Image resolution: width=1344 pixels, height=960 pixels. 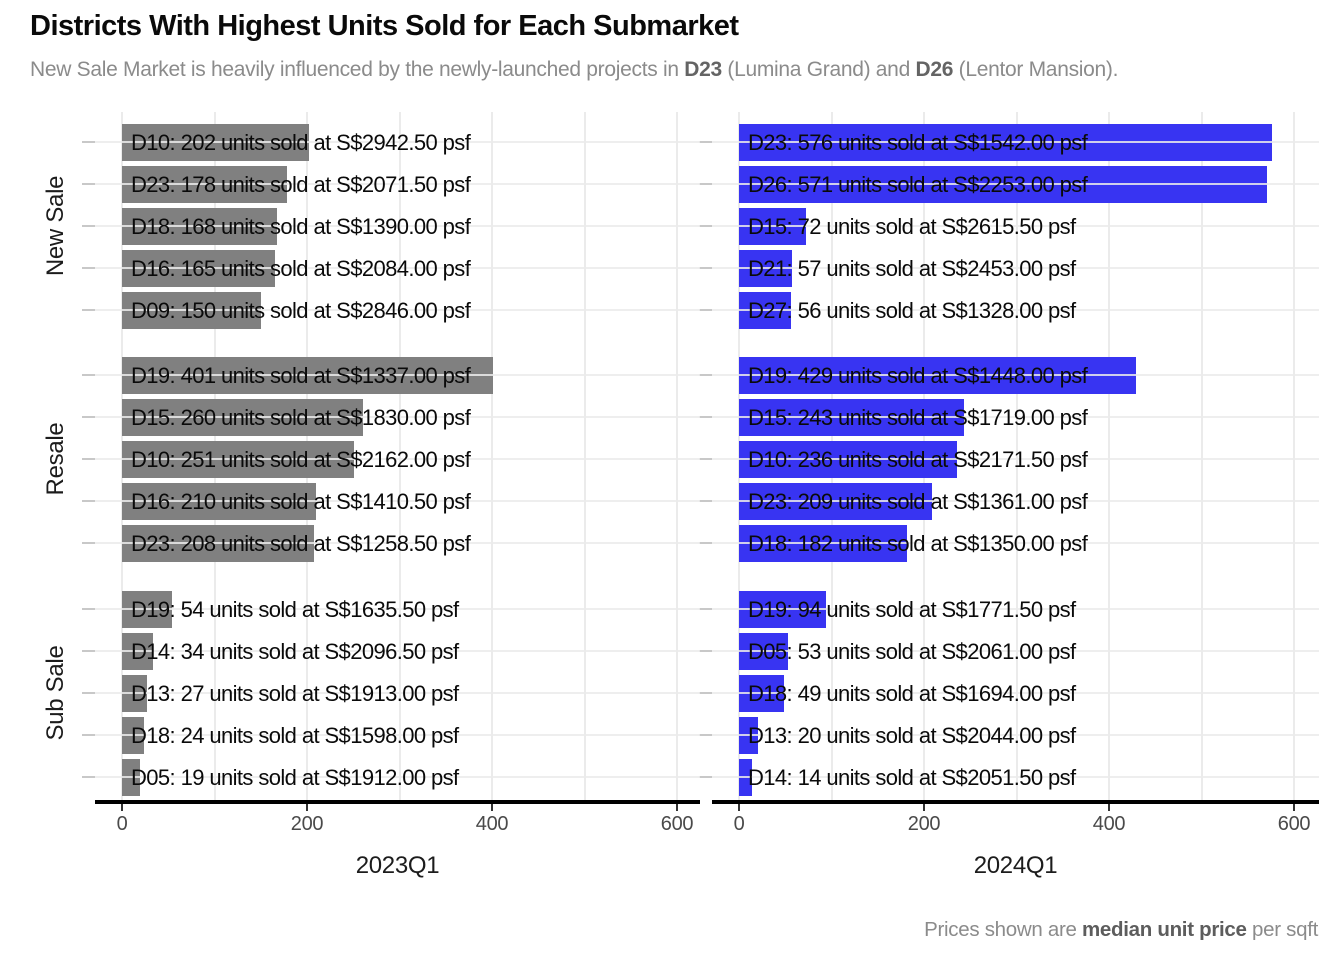 What do you see at coordinates (912, 735) in the screenshot?
I see `bar-label: D13: 20 units sold at S$2044.00 psf` at bounding box center [912, 735].